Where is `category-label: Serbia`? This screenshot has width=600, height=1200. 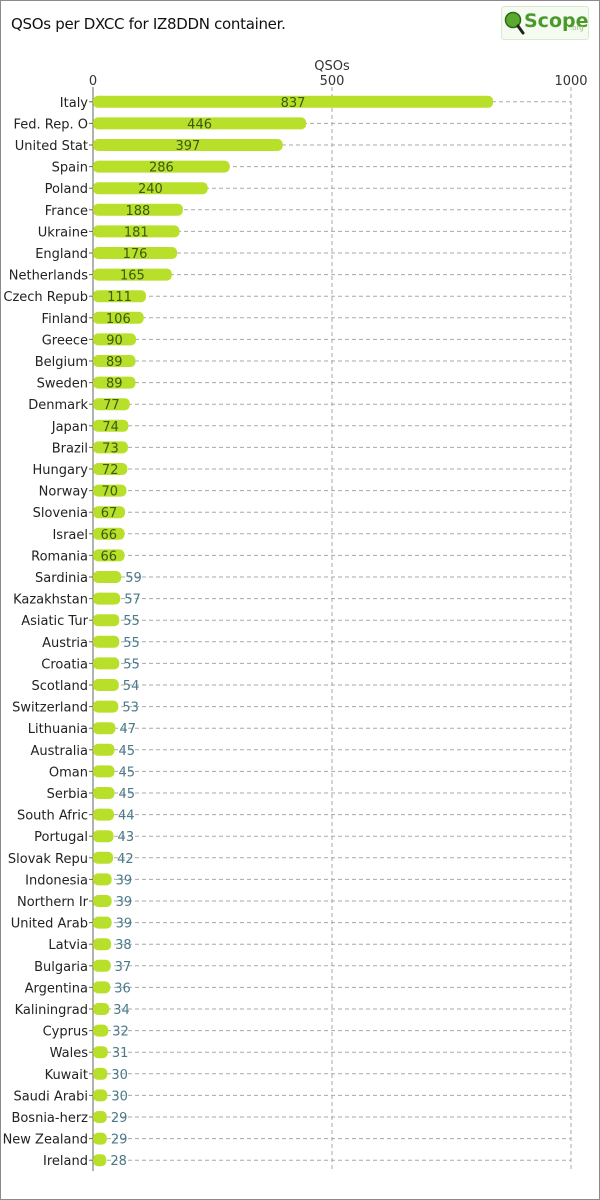
category-label: Serbia is located at coordinates (67, 794).